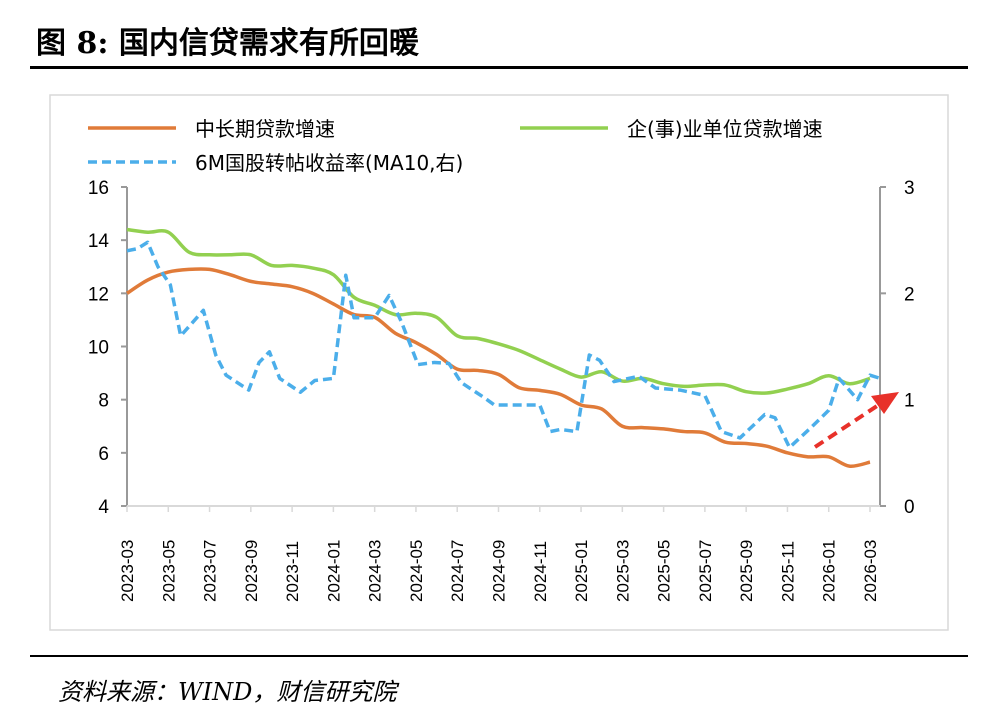 This screenshot has height=717, width=984. I want to click on x-tick-label: 2023-11, so click(292, 571).